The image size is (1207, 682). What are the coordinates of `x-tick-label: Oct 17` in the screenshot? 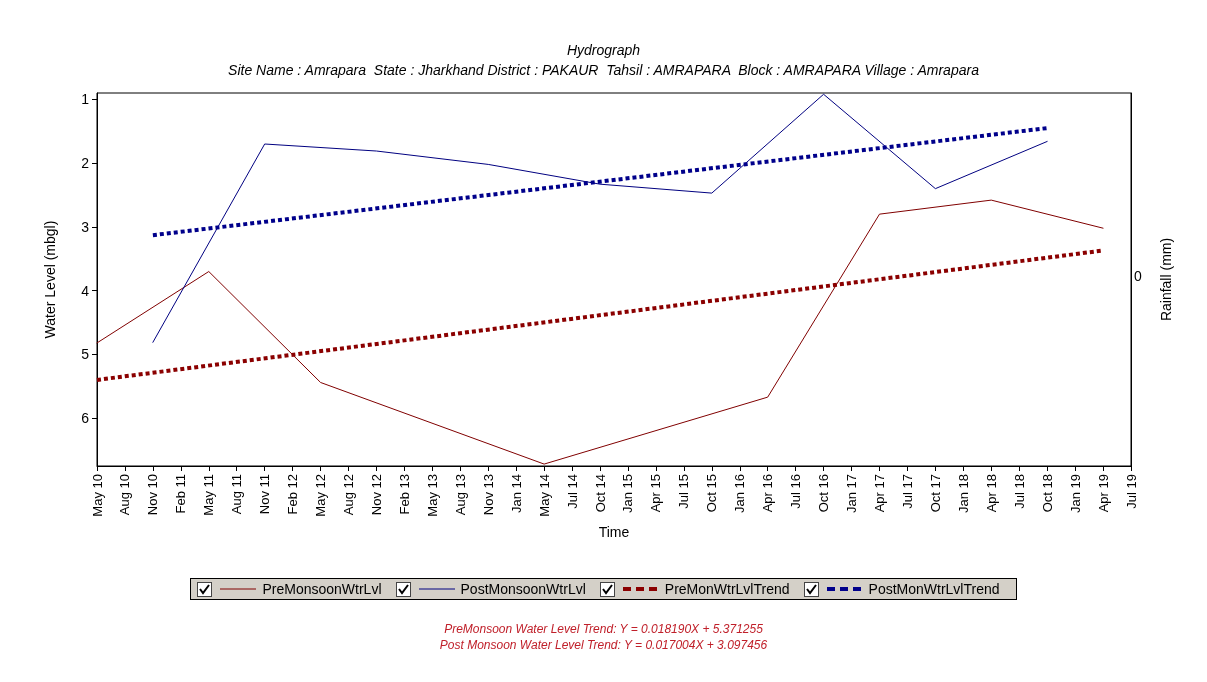 It's located at (935, 493).